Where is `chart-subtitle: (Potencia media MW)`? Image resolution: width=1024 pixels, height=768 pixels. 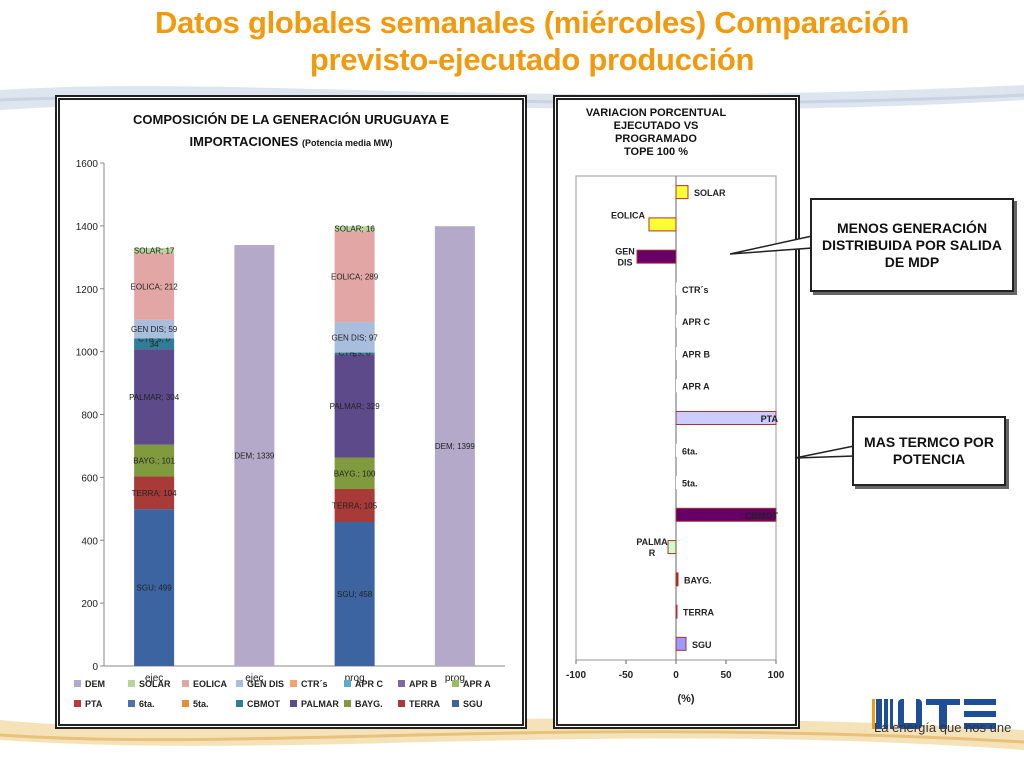
chart-subtitle: (Potencia media MW) is located at coordinates (347, 143).